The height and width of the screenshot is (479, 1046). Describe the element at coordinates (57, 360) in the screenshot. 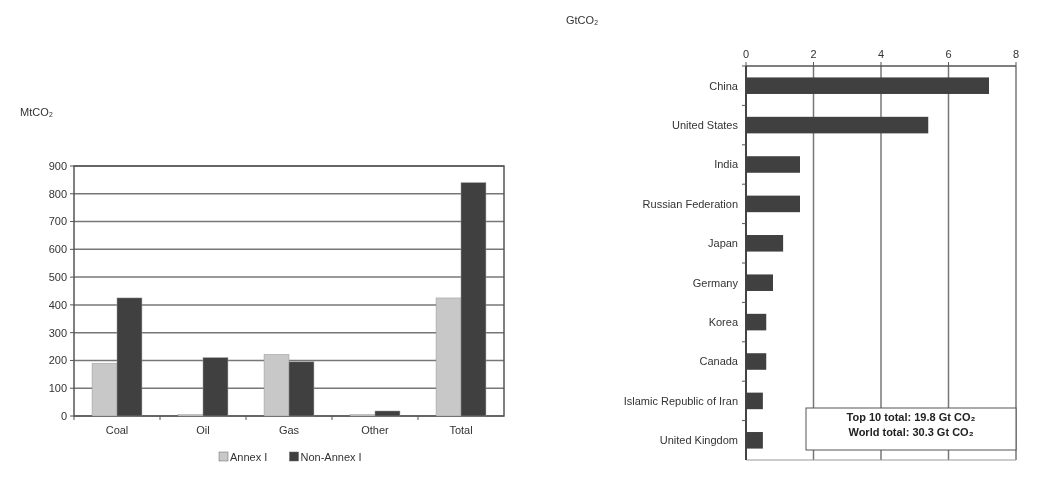

I see `y-tick-label: 200` at that location.